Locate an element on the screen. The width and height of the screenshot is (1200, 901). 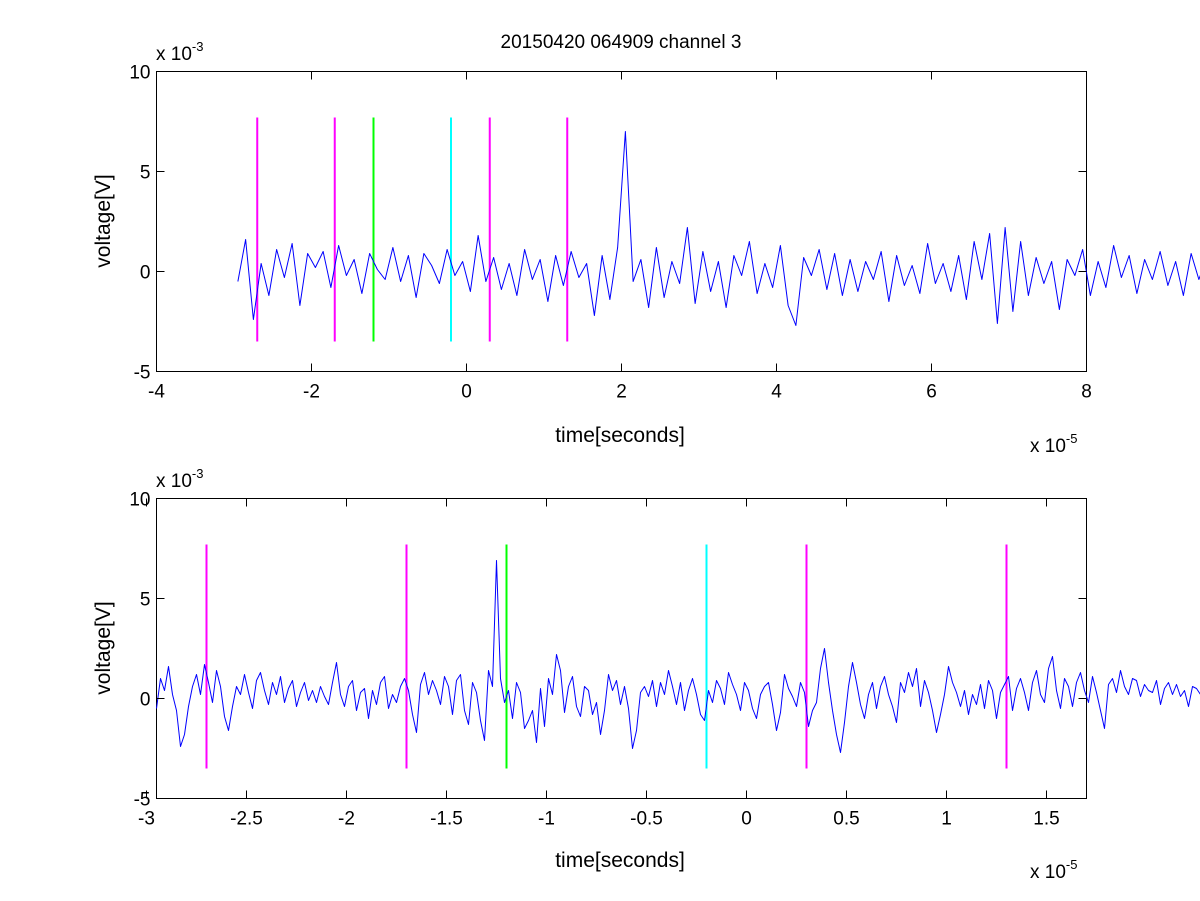
bottom-y-tick-label: 5 is located at coordinates (145, 600).